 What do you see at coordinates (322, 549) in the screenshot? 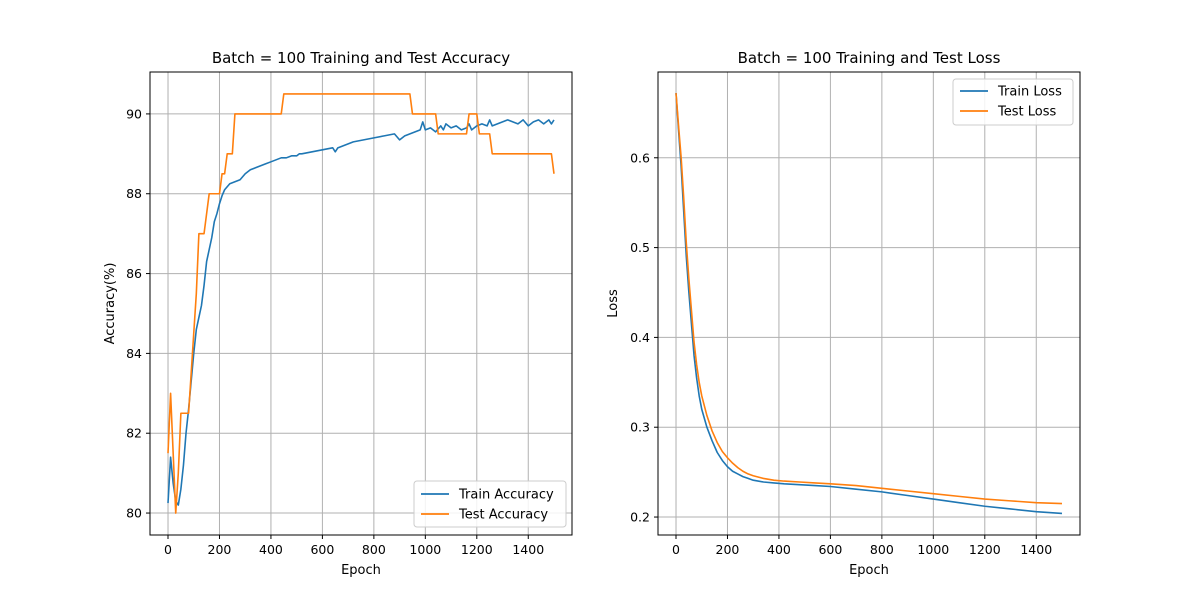
I see `accuracy-x-tick-label: 600` at bounding box center [322, 549].